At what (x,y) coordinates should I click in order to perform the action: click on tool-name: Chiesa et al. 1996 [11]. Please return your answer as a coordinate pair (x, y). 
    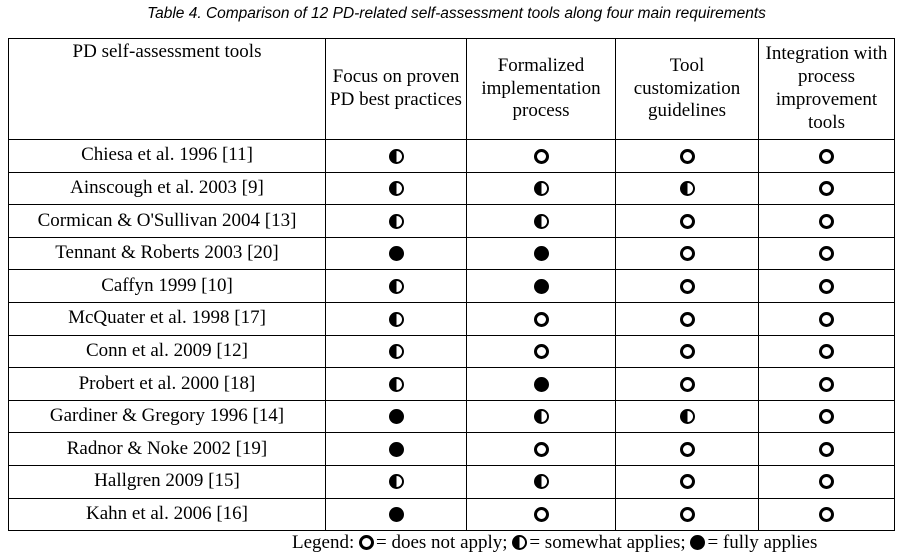
    Looking at the image, I should click on (167, 156).